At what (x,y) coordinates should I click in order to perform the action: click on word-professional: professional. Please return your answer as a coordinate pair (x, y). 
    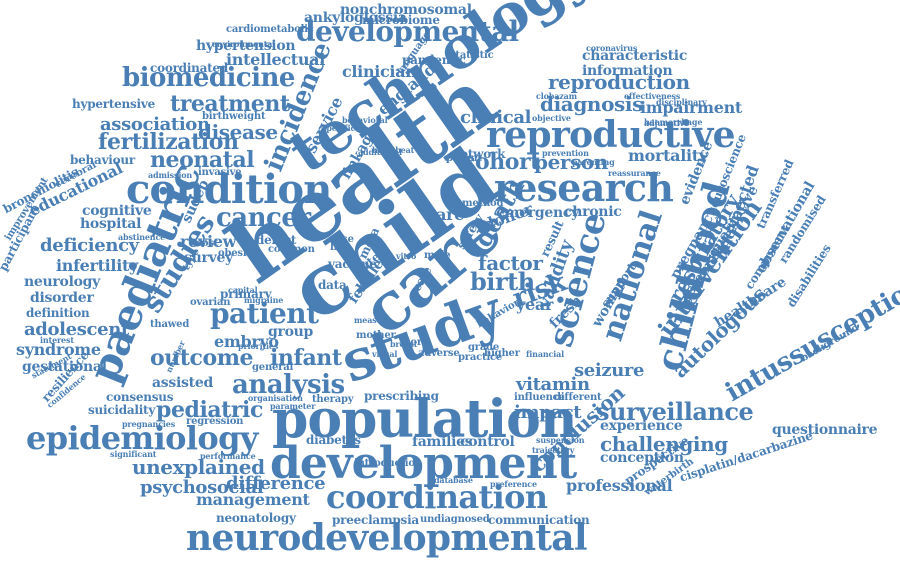
    Looking at the image, I should click on (619, 486).